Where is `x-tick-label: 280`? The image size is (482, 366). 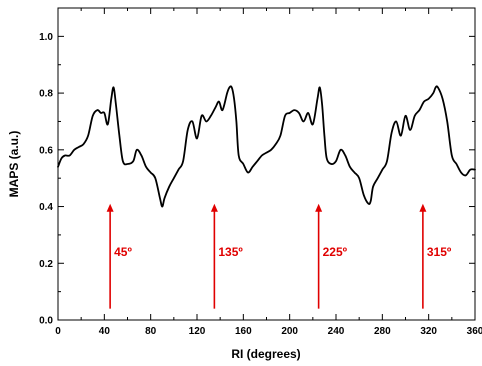
x-tick-label: 280 is located at coordinates (382, 331).